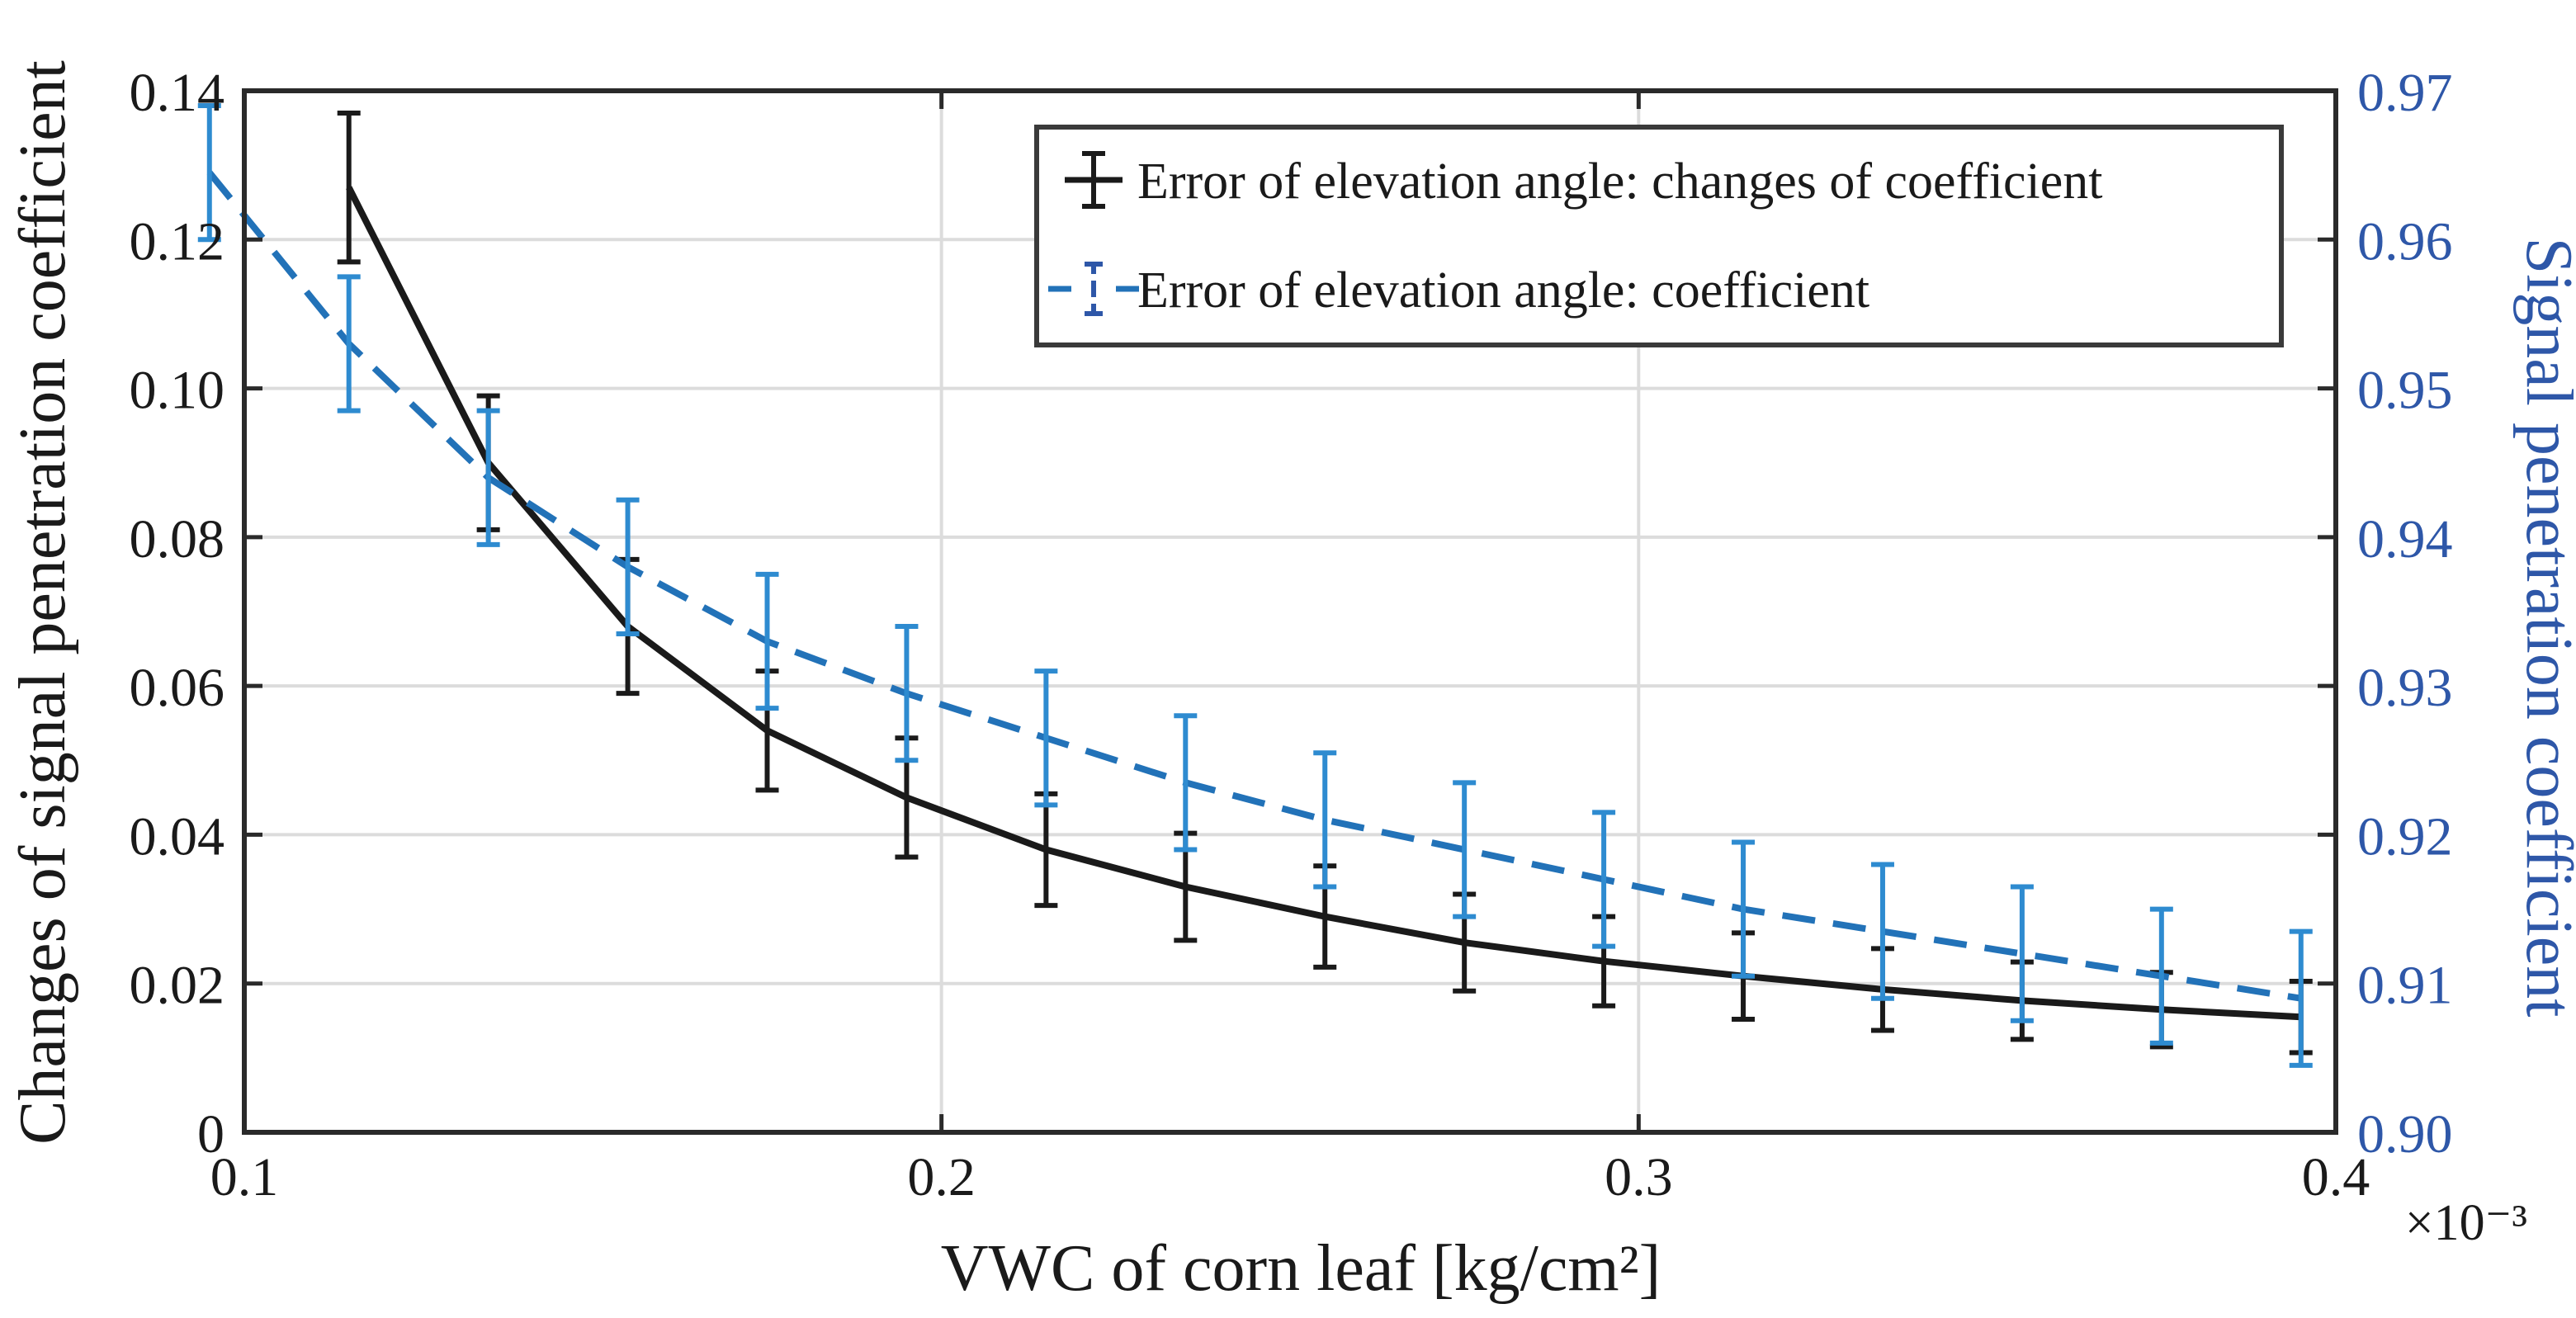  Describe the element at coordinates (2405, 688) in the screenshot. I see `y-right-tick-label: 0.93` at that location.